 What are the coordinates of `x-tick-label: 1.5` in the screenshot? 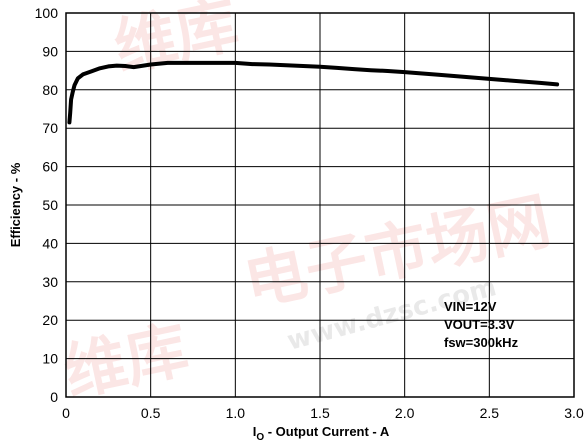 It's located at (320, 413).